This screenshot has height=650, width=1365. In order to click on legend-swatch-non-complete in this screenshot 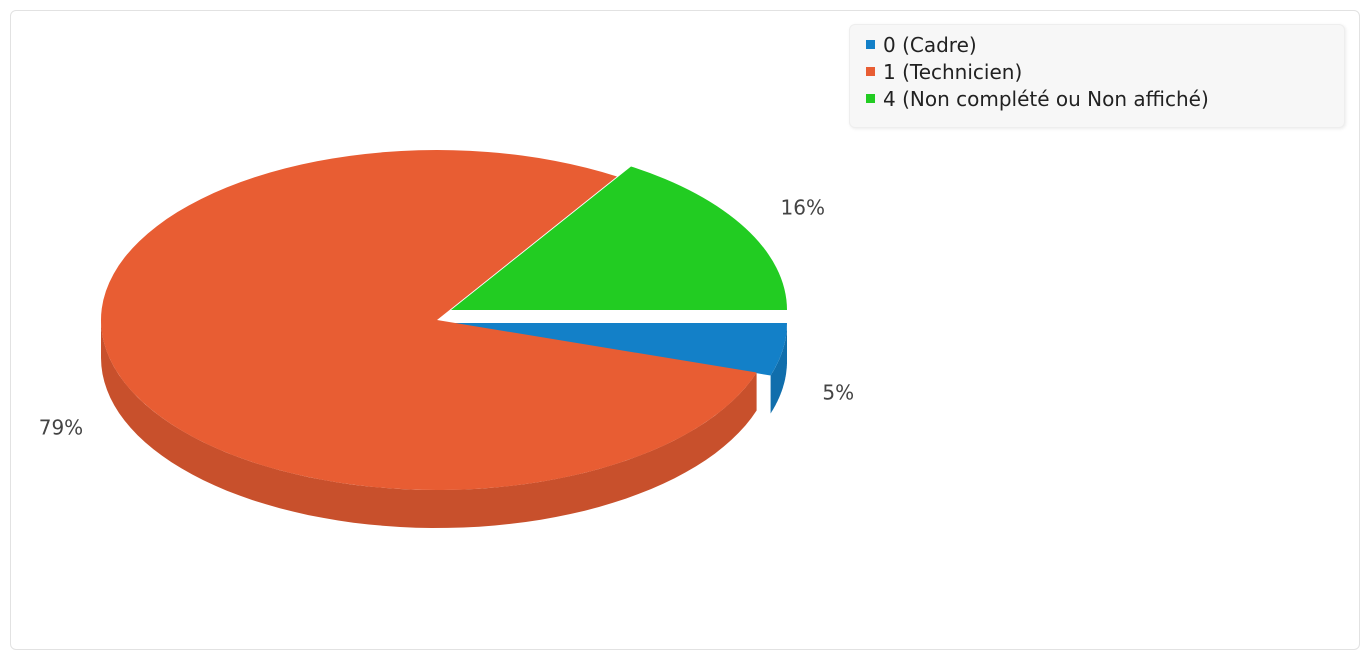, I will do `click(870, 98)`.